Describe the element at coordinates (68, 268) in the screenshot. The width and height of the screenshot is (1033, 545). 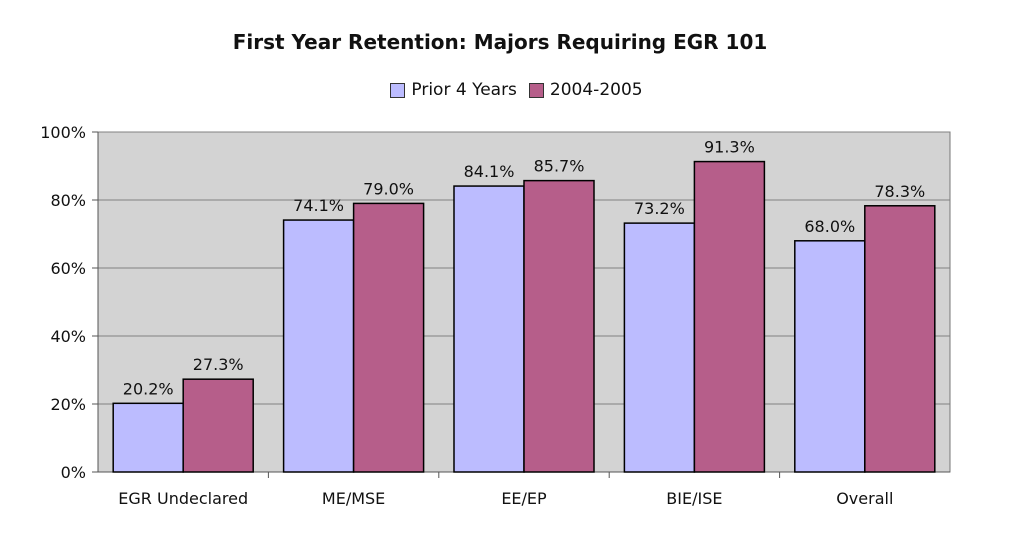
I see `y-tick-label: 60%` at that location.